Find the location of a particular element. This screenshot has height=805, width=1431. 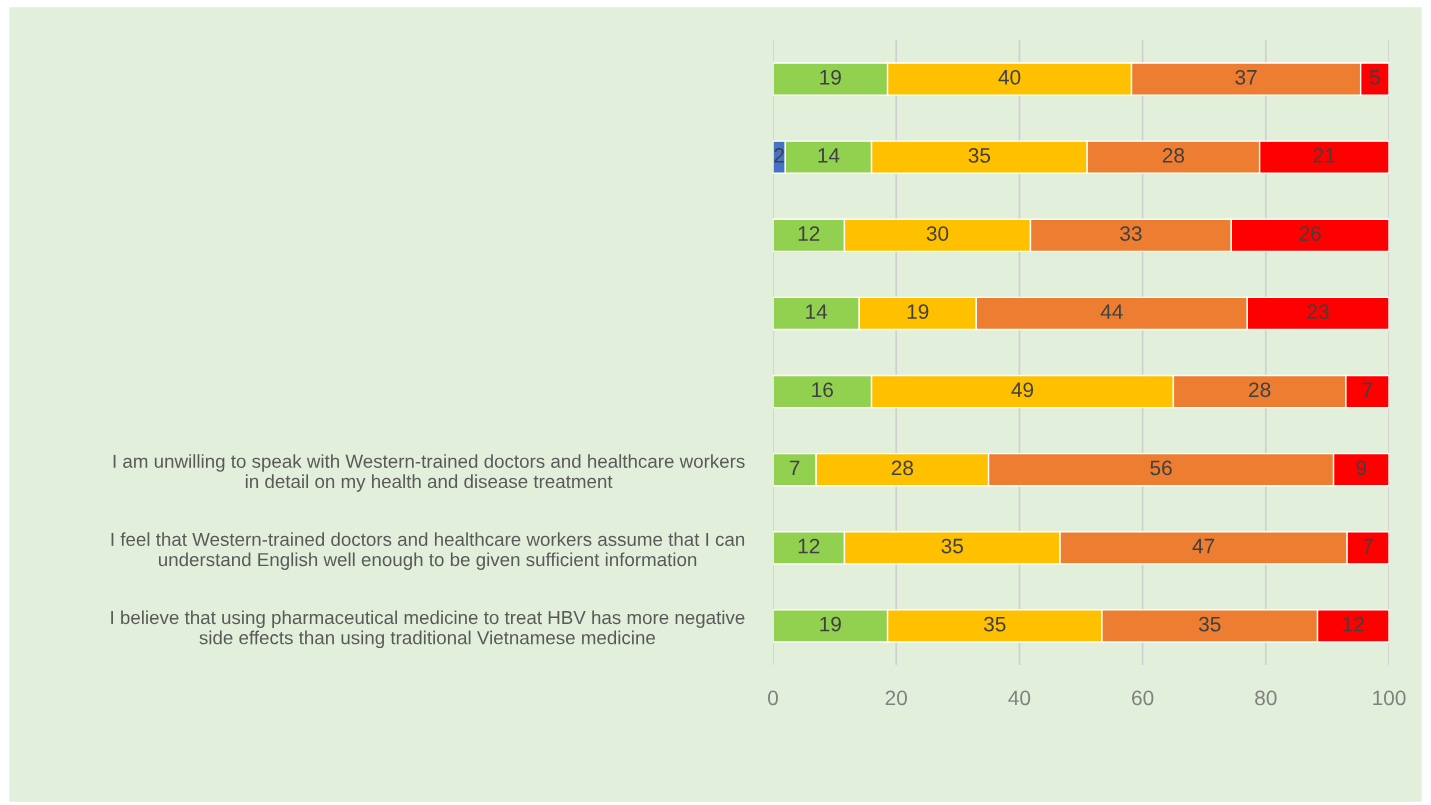

data-label: 9 is located at coordinates (1361, 468).